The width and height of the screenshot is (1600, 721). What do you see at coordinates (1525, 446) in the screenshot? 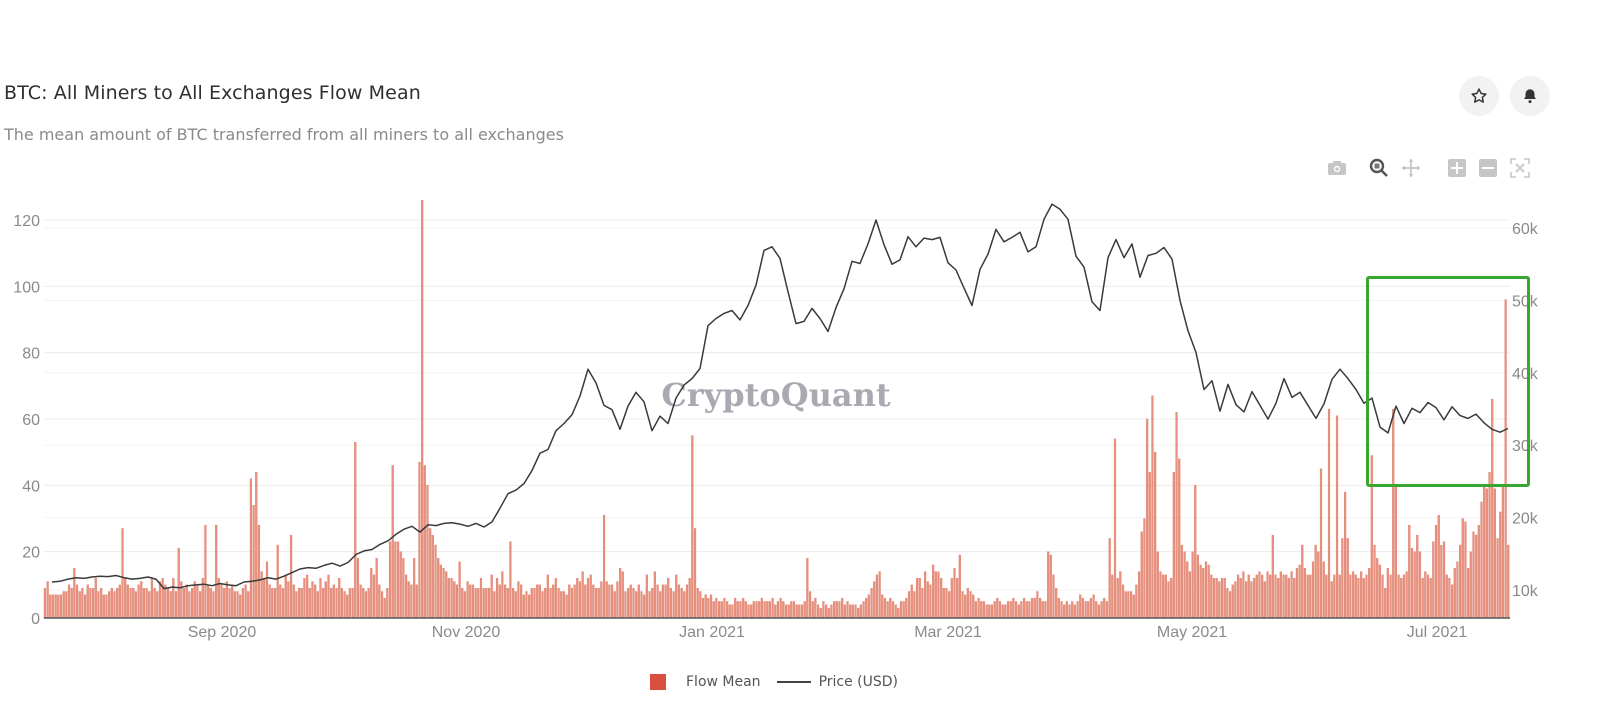
I see `svg-text: 30k` at bounding box center [1525, 446].